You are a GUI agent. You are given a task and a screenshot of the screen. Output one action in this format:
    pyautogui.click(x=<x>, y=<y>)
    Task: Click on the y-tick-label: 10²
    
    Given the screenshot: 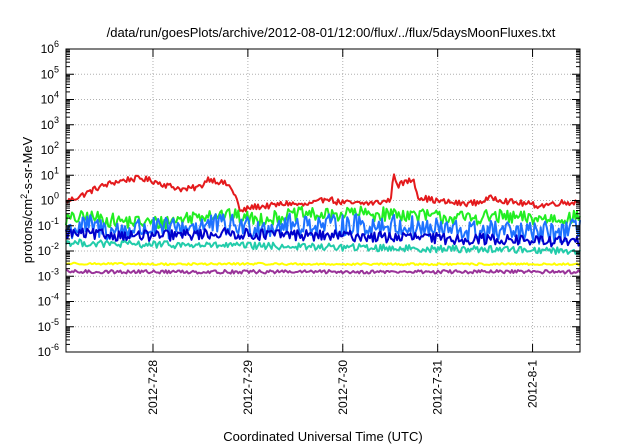 What is the action you would take?
    pyautogui.click(x=50, y=148)
    